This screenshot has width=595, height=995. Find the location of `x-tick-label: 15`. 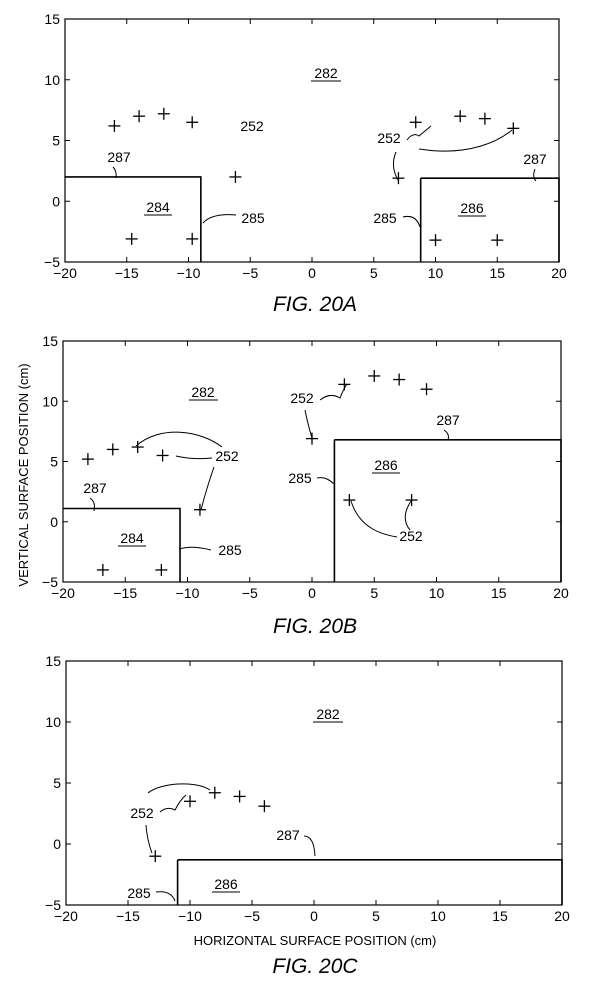

x-tick-label: 15 is located at coordinates (500, 916).